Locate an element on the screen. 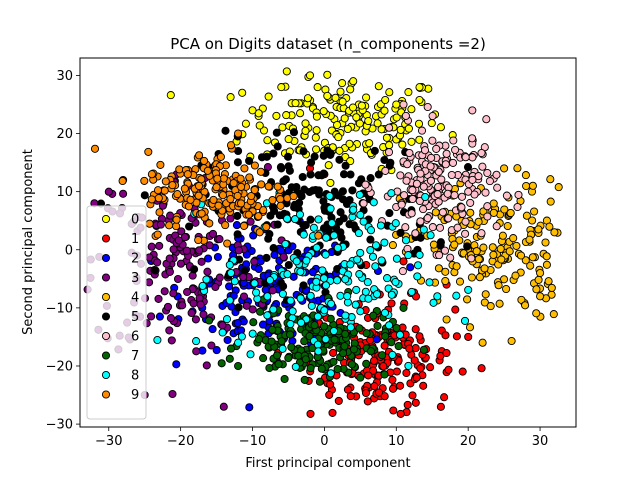  legend-frame is located at coordinates (116, 312).